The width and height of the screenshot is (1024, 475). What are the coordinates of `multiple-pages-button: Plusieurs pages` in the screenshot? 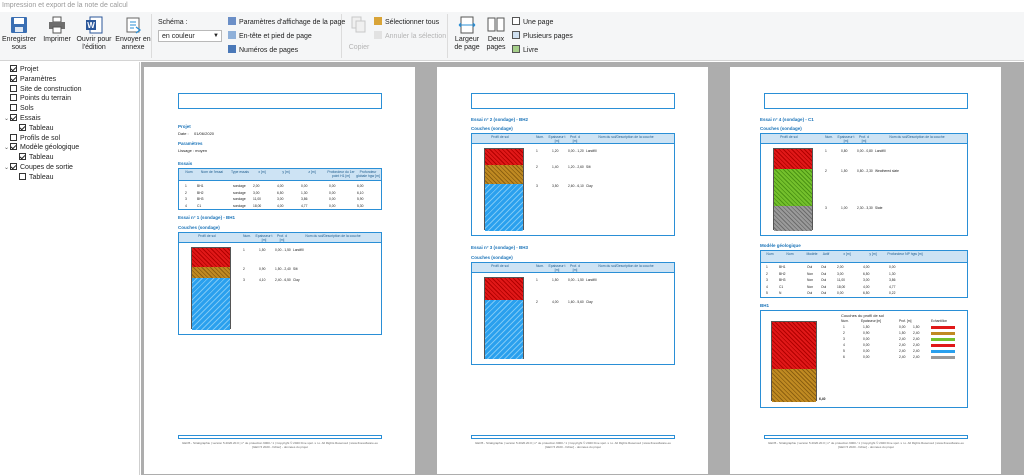 It's located at (542, 36).